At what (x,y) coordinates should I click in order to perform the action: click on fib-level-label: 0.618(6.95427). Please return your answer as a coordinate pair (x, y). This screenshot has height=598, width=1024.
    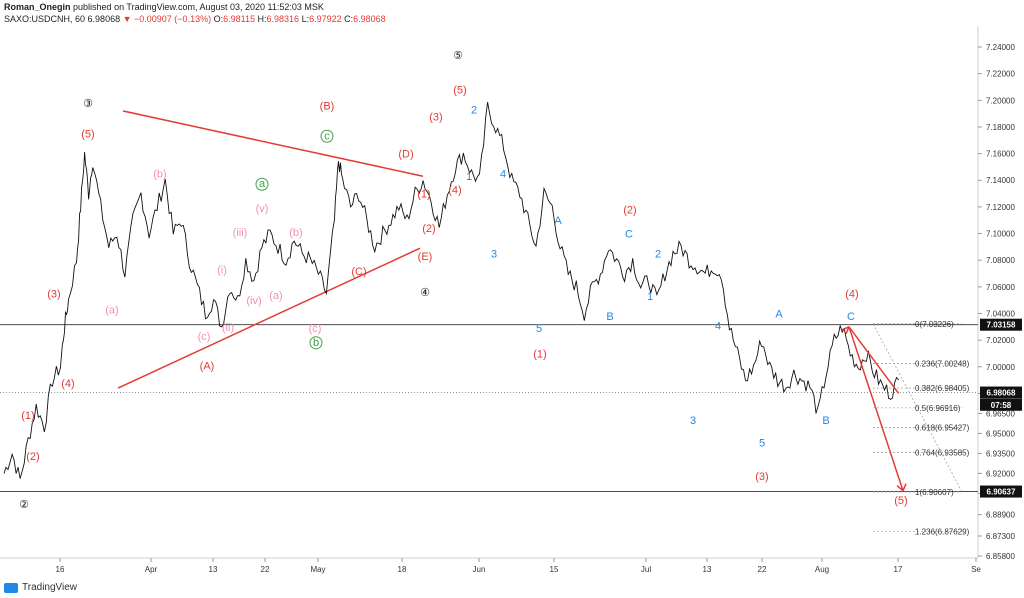
    Looking at the image, I should click on (942, 428).